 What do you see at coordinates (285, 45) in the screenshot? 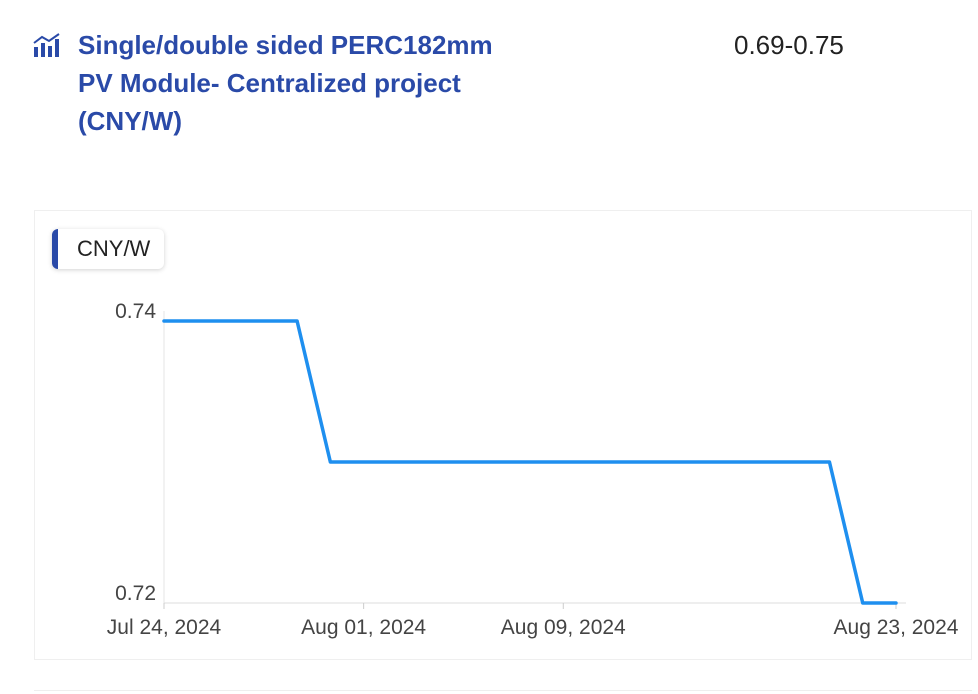
I see `product-title-line-1: Single/double sided PERC182mm` at bounding box center [285, 45].